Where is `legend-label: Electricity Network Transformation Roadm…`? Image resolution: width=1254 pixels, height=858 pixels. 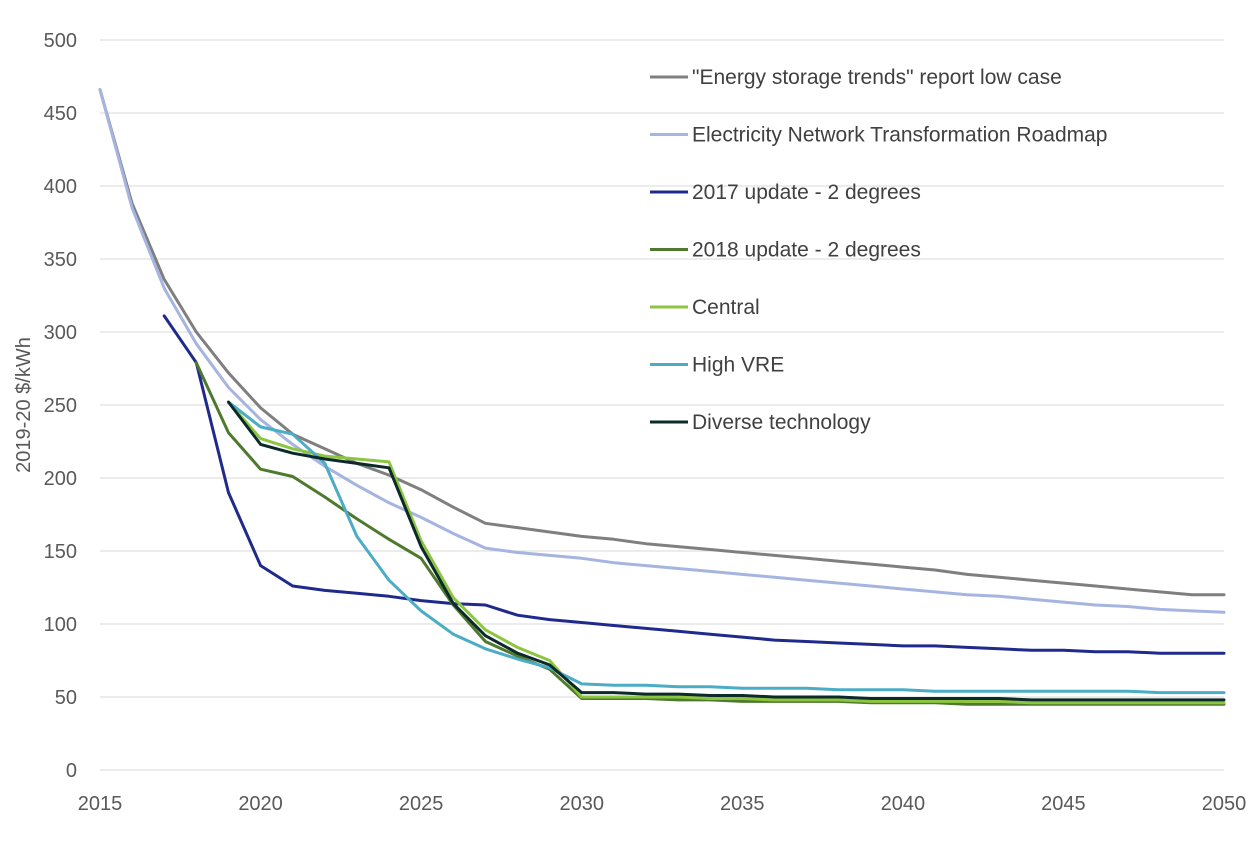 legend-label: Electricity Network Transformation Roadm… is located at coordinates (899, 135).